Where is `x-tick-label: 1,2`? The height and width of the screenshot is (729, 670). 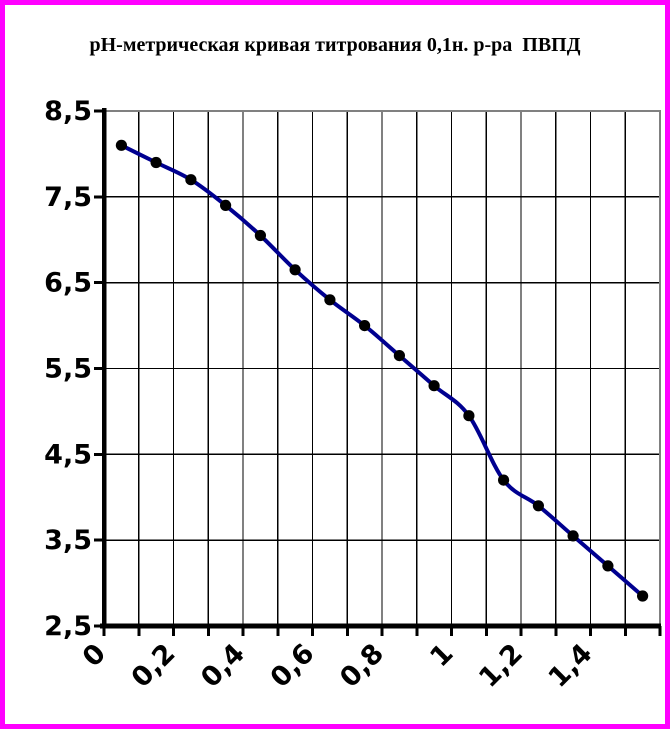
x-tick-label: 1,2 is located at coordinates (501, 666).